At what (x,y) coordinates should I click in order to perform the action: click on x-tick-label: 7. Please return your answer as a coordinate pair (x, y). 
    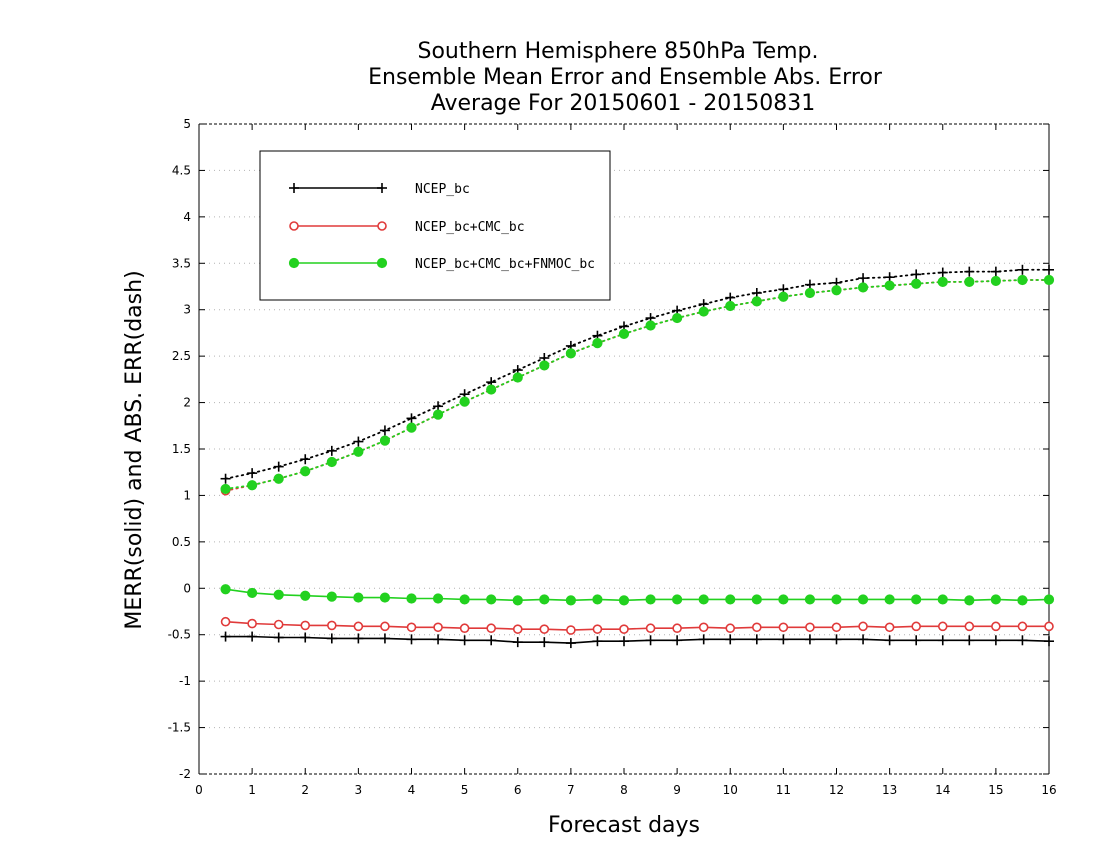
    Looking at the image, I should click on (571, 790).